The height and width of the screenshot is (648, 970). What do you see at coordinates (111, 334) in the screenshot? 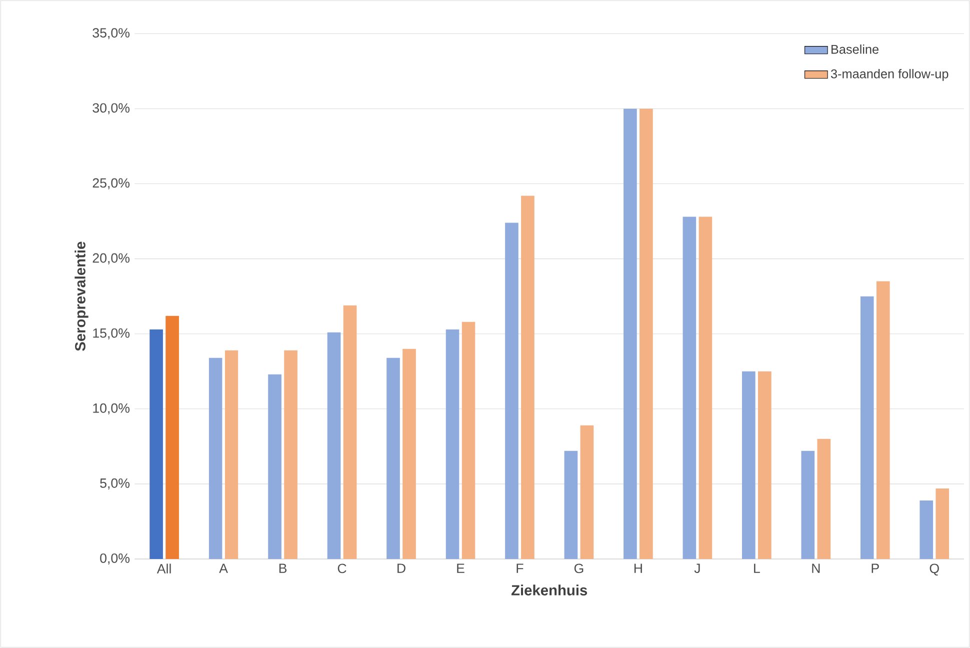
I see `y-tick-label: 15,0%` at bounding box center [111, 334].